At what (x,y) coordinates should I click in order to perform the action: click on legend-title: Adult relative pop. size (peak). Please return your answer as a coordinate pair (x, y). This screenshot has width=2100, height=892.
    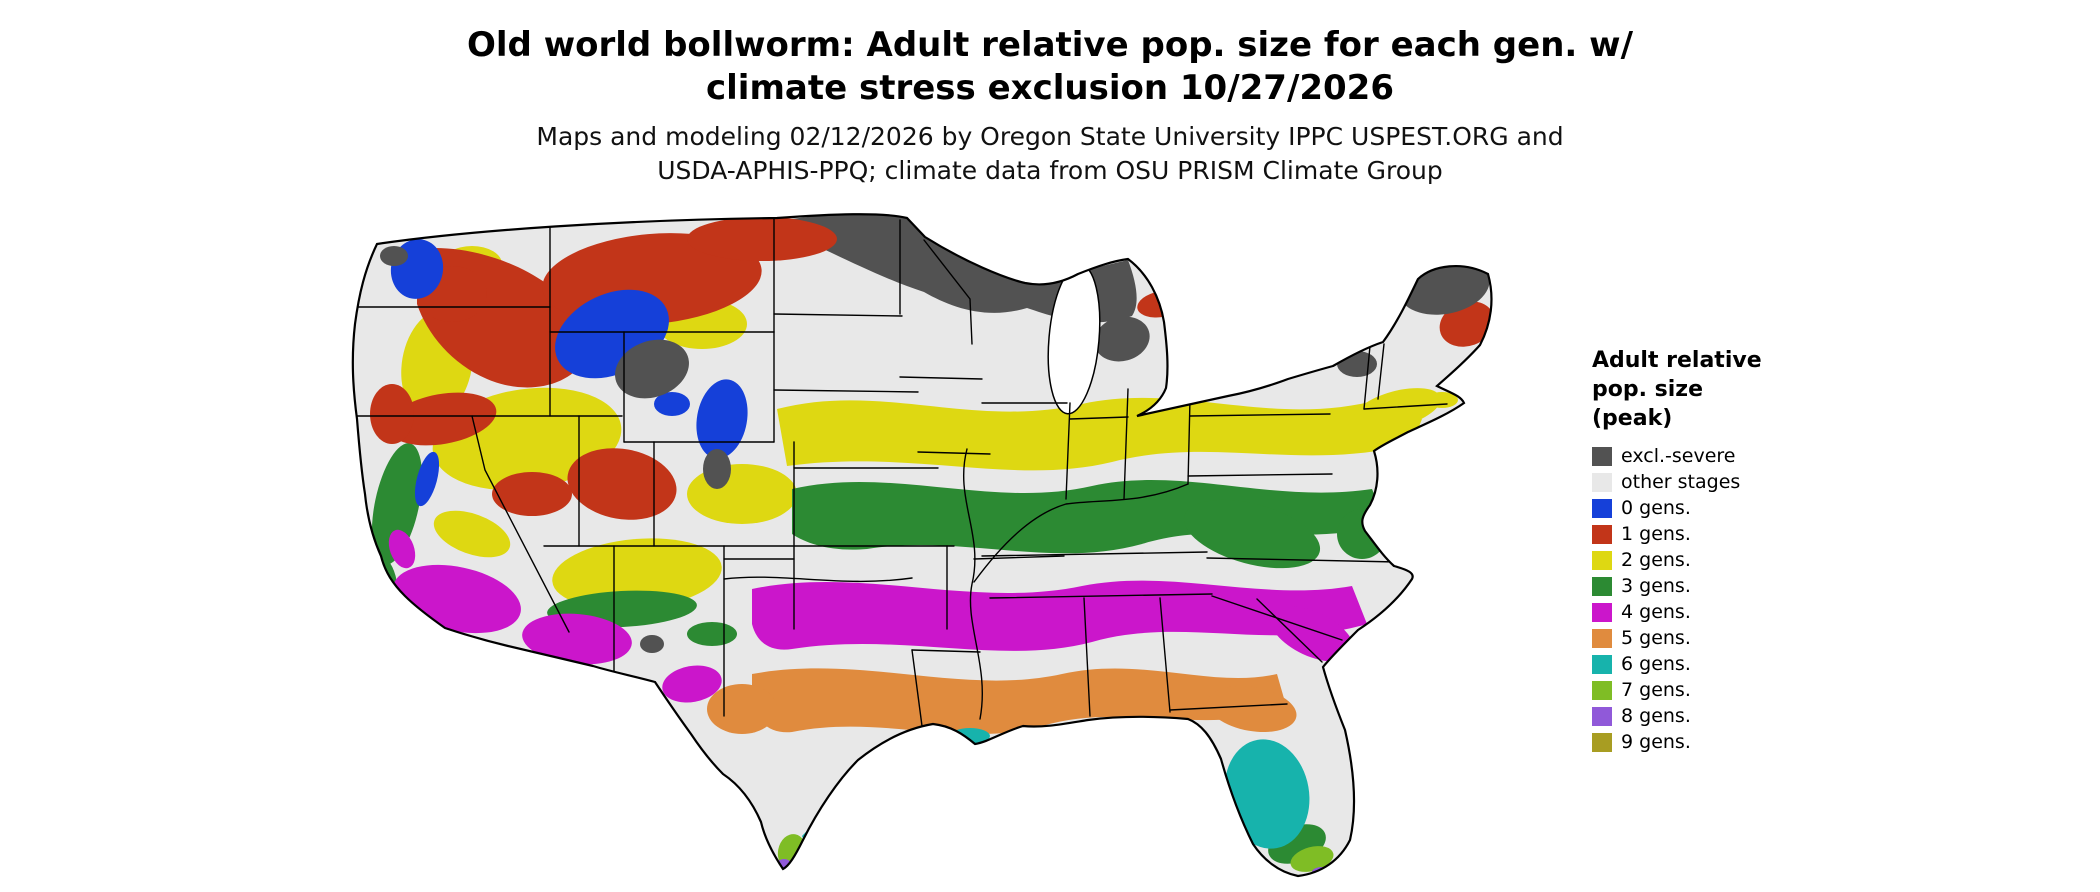
    Looking at the image, I should click on (1772, 389).